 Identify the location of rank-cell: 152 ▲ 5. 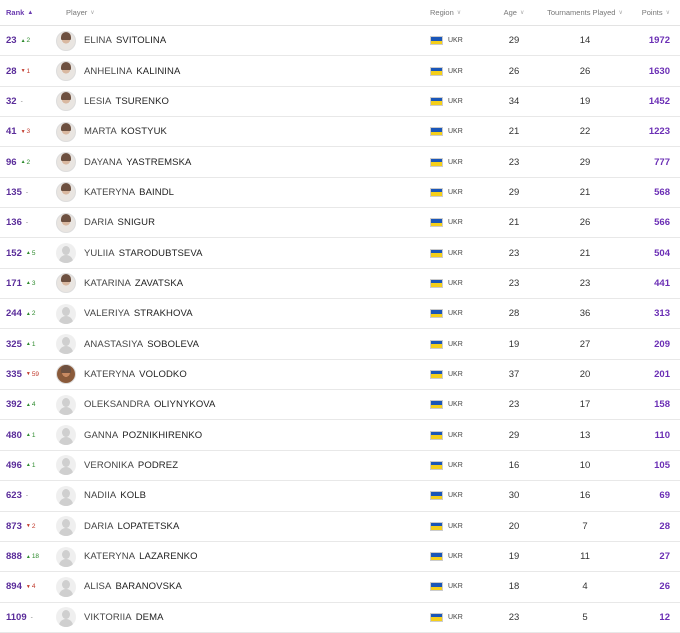
(26, 253).